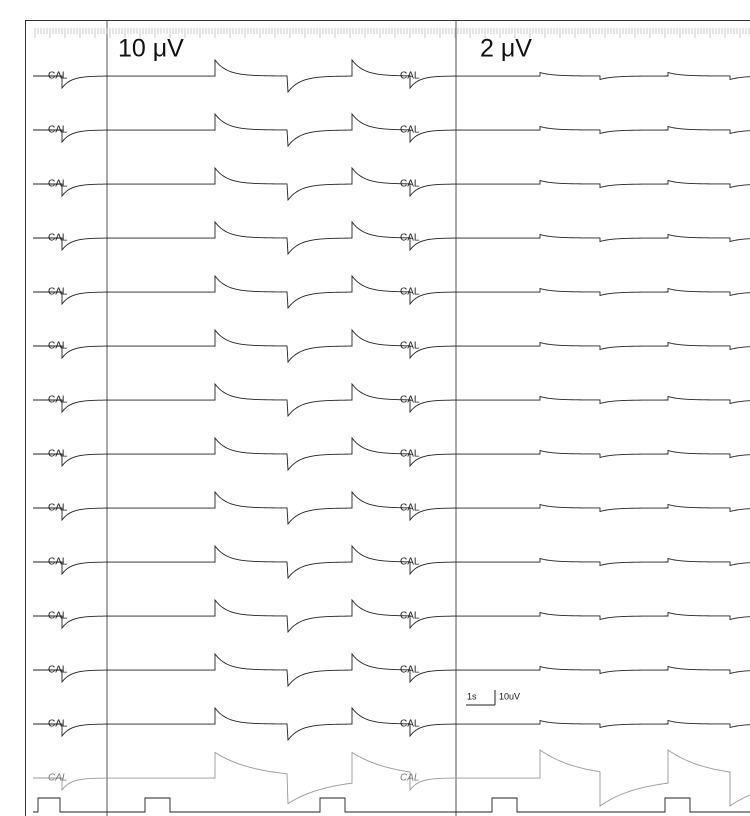  I want to click on ruler-ticks, so click(392, 33).